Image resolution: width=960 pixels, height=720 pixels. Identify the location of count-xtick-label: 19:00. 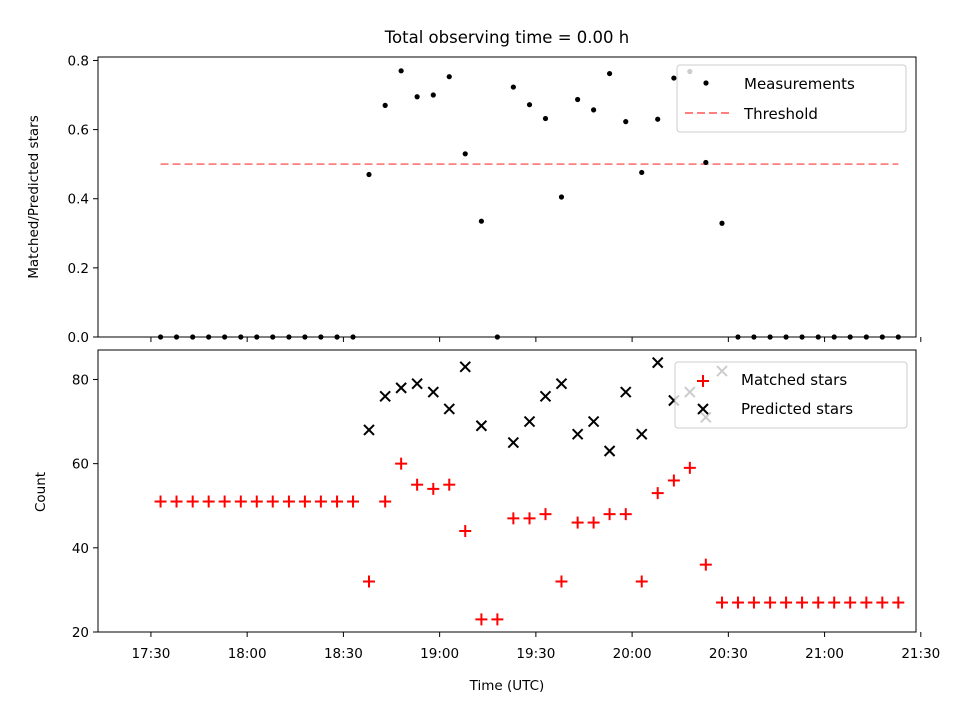
(439, 654).